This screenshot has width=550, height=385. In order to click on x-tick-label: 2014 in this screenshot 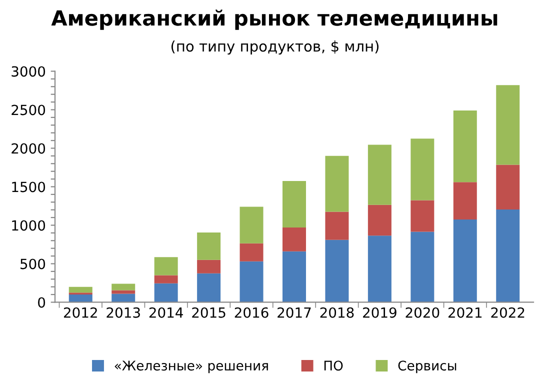, I will do `click(166, 312)`.